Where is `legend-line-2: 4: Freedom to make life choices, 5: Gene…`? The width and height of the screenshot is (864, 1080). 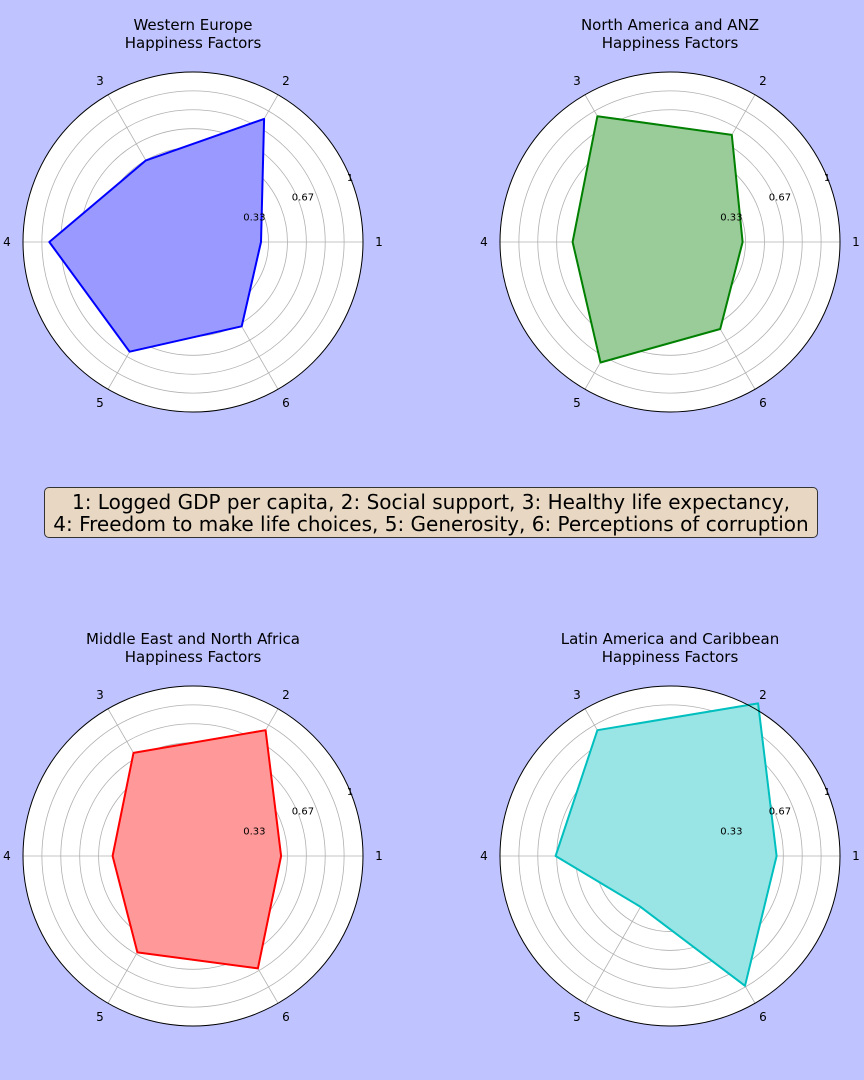 legend-line-2: 4: Freedom to make life choices, 5: Gene… is located at coordinates (431, 524).